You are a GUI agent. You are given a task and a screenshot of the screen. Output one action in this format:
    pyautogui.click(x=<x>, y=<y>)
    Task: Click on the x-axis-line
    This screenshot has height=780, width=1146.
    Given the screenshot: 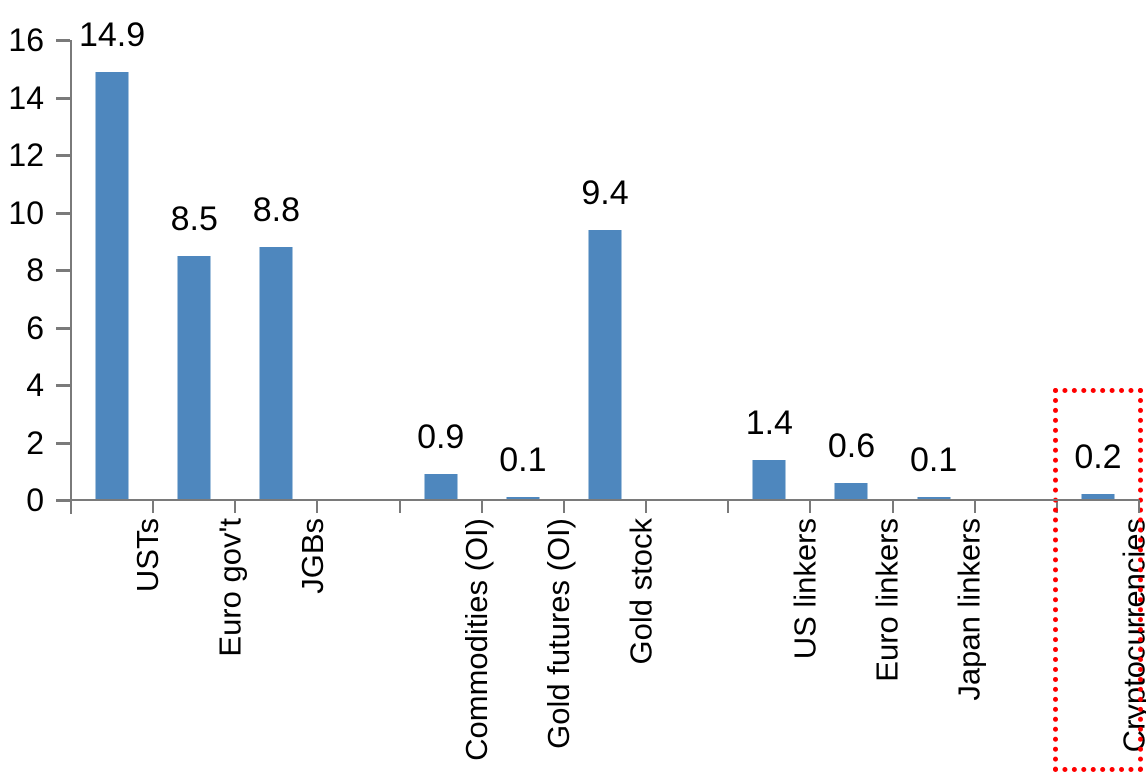 What is the action you would take?
    pyautogui.click(x=604, y=500)
    